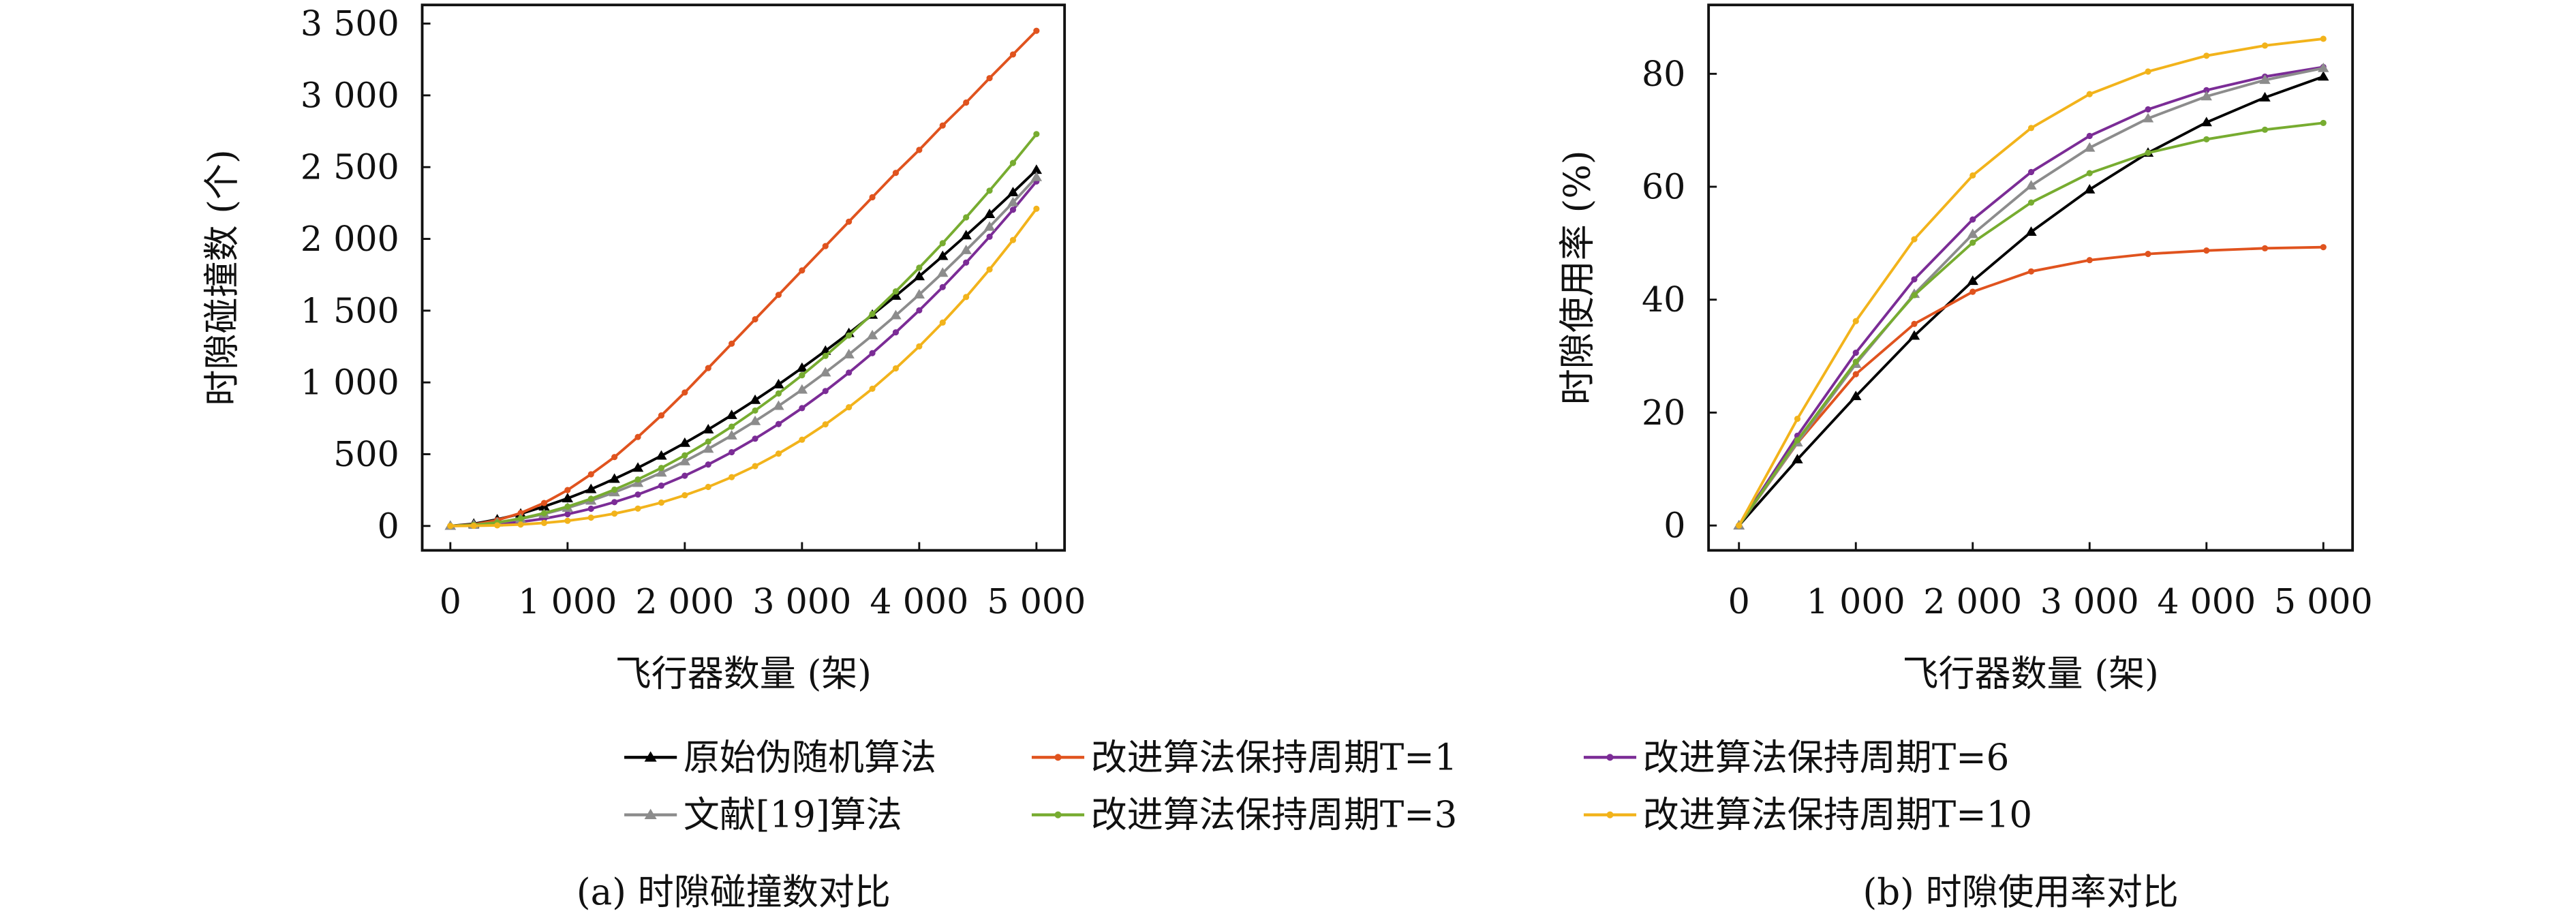 The image size is (2576, 920). I want to click on caption: (a) 时隙碰撞数对比, so click(734, 892).